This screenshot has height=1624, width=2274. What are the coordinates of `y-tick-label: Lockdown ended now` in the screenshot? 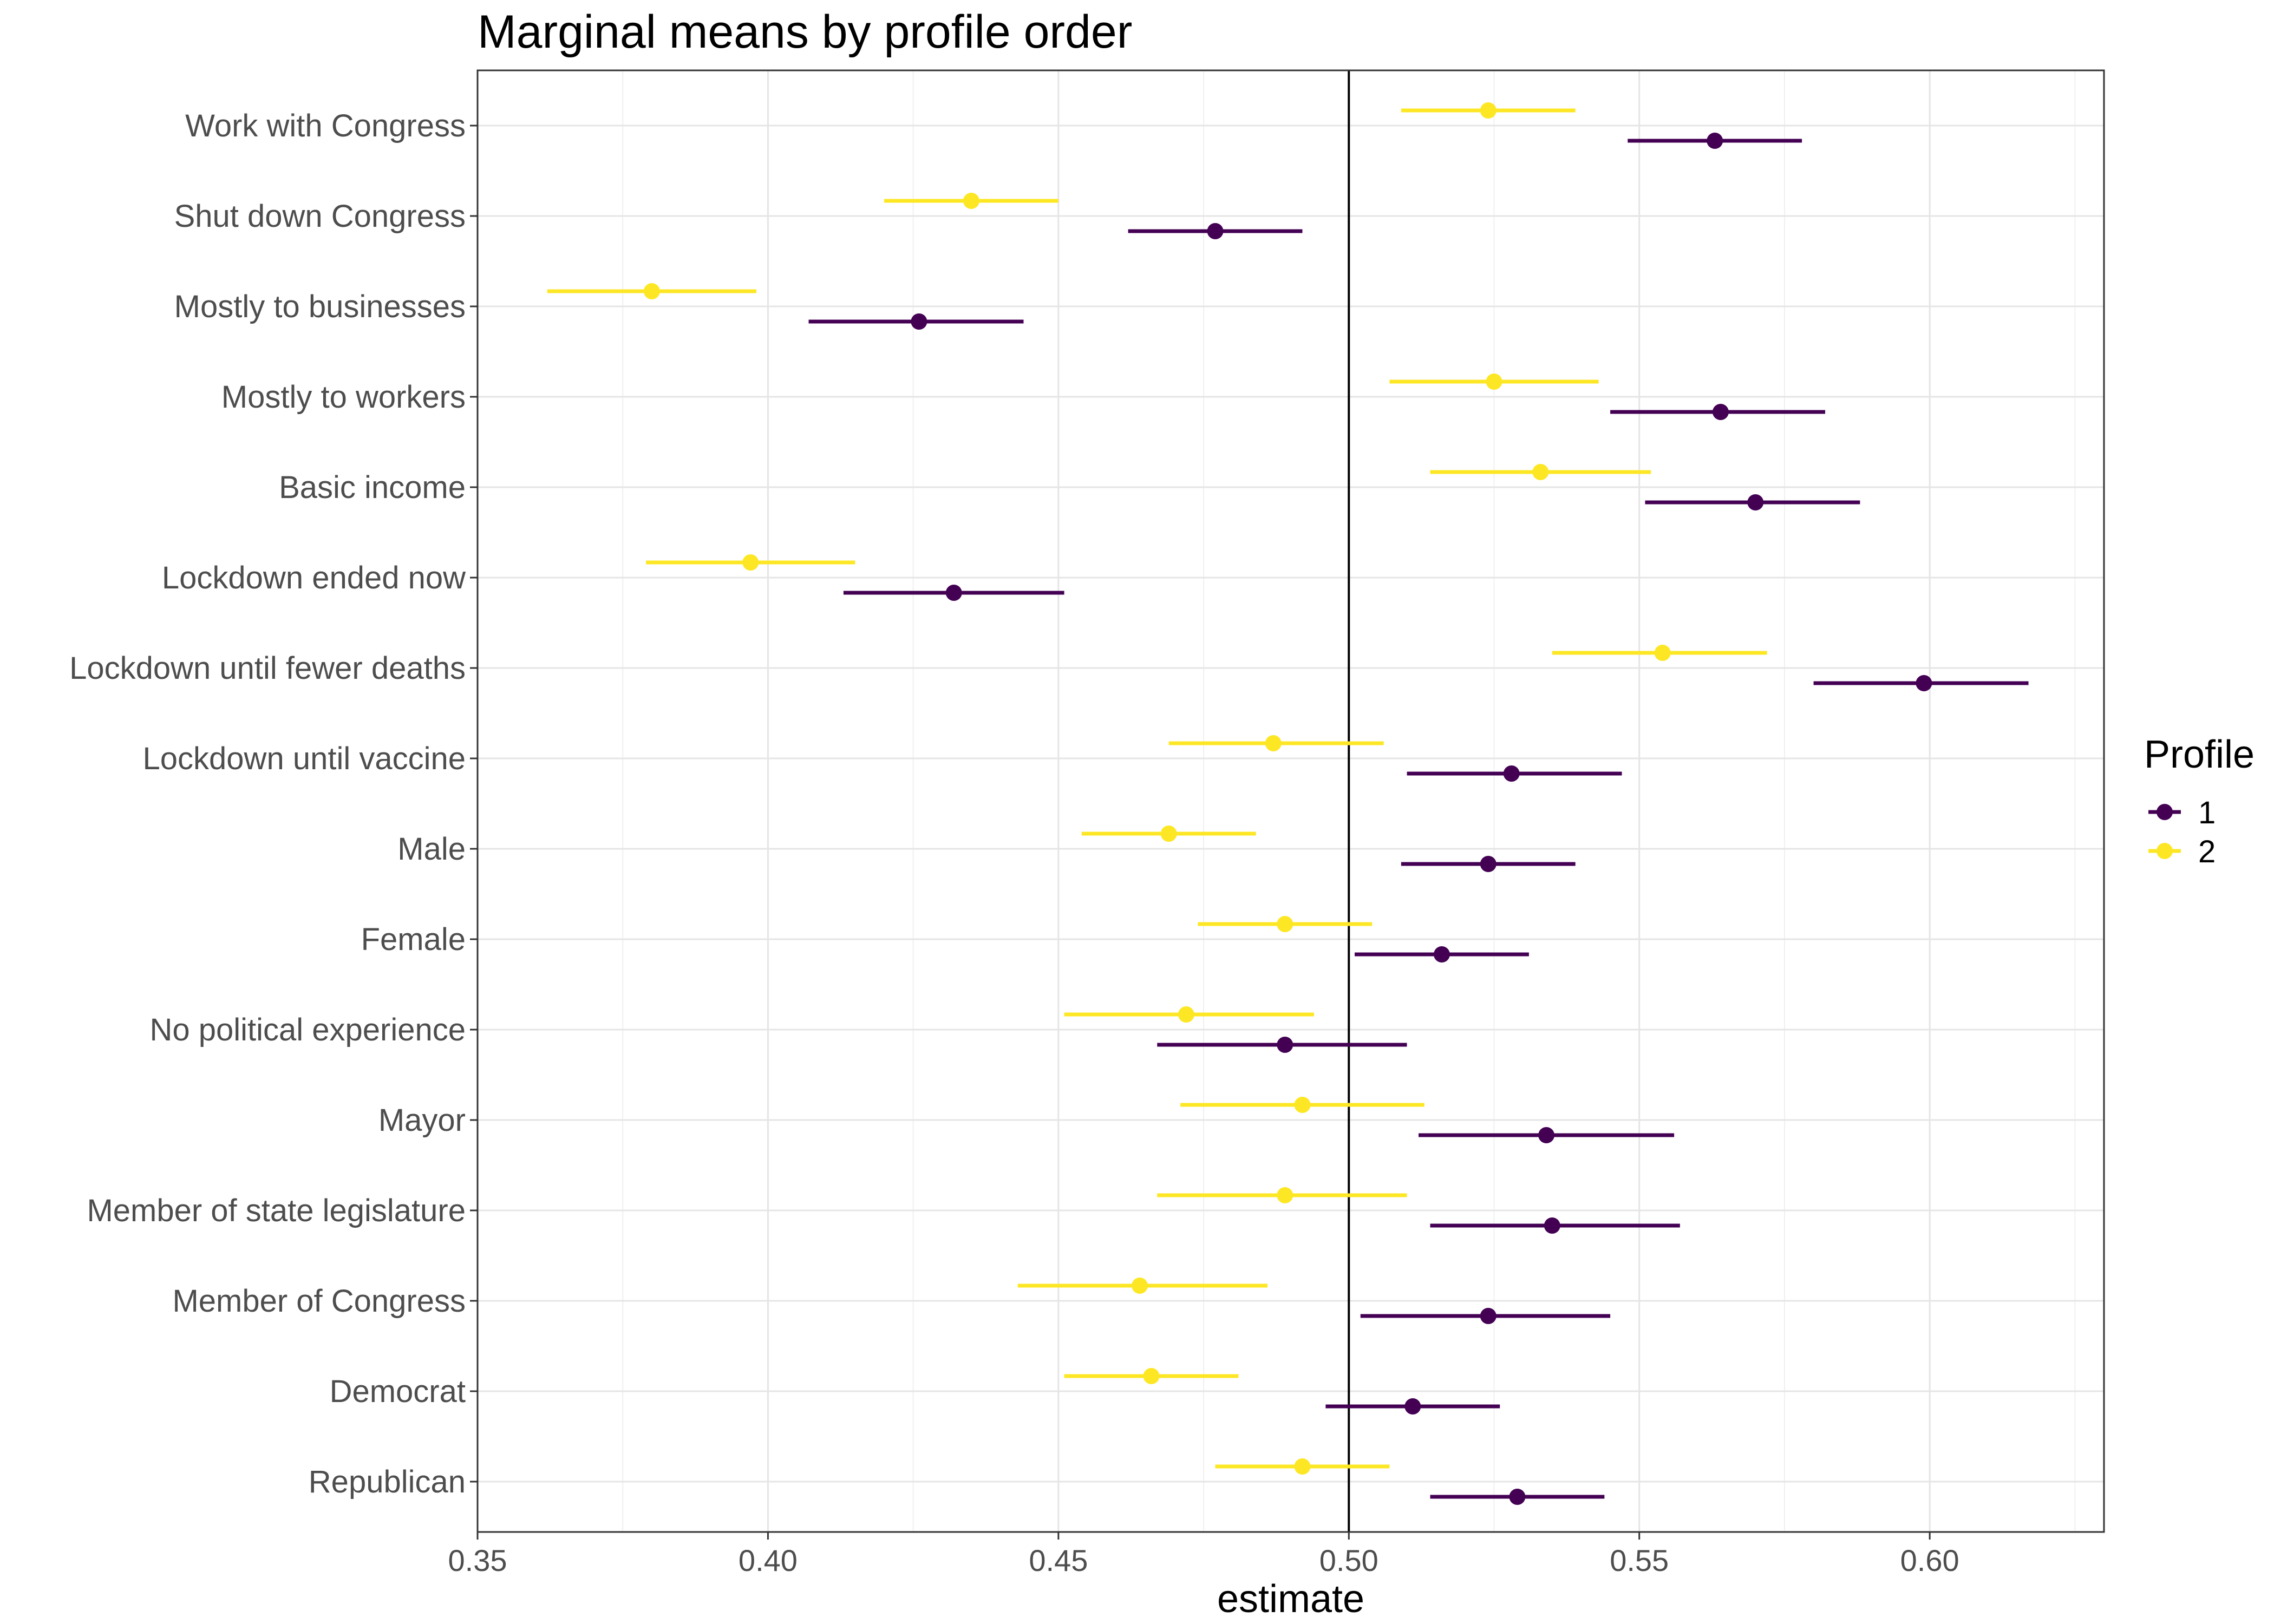 It's located at (314, 577).